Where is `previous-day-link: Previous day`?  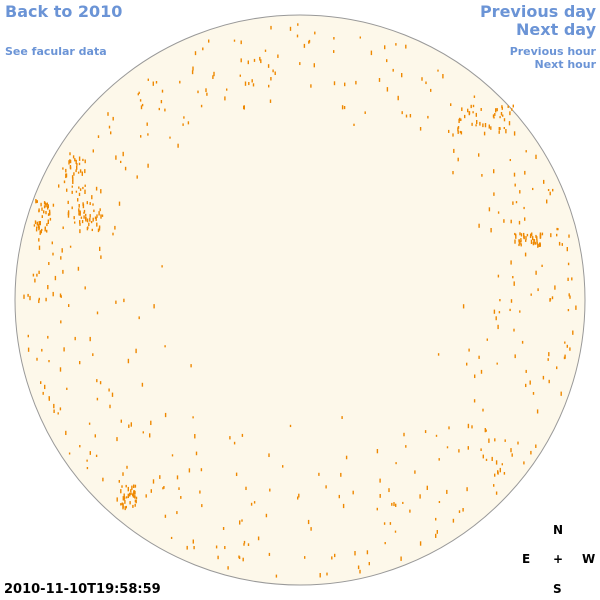
previous-day-link: Previous day is located at coordinates (537, 11).